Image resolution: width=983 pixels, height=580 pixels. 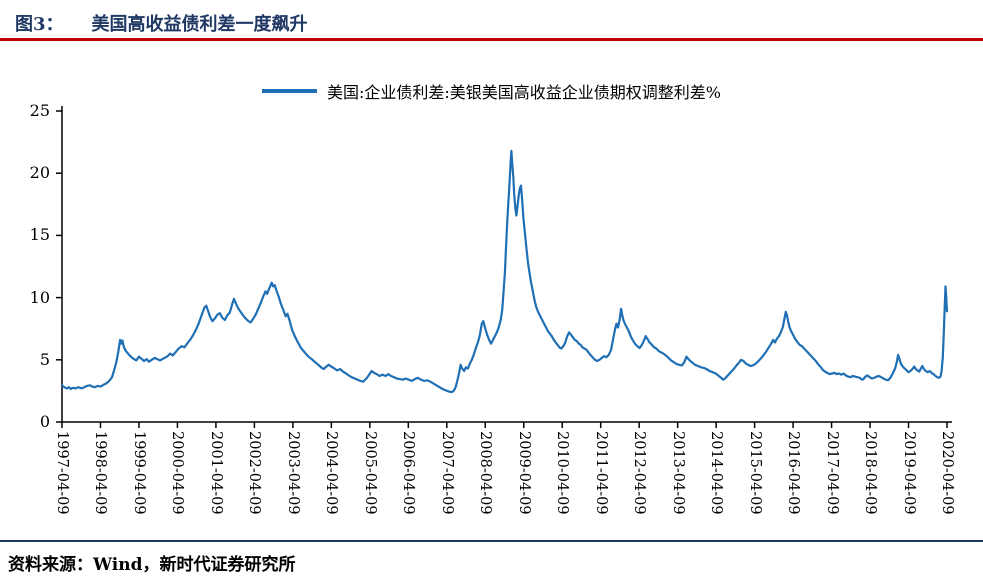 I want to click on x-axis-tick-label: 2016-04-09, so click(x=793, y=473).